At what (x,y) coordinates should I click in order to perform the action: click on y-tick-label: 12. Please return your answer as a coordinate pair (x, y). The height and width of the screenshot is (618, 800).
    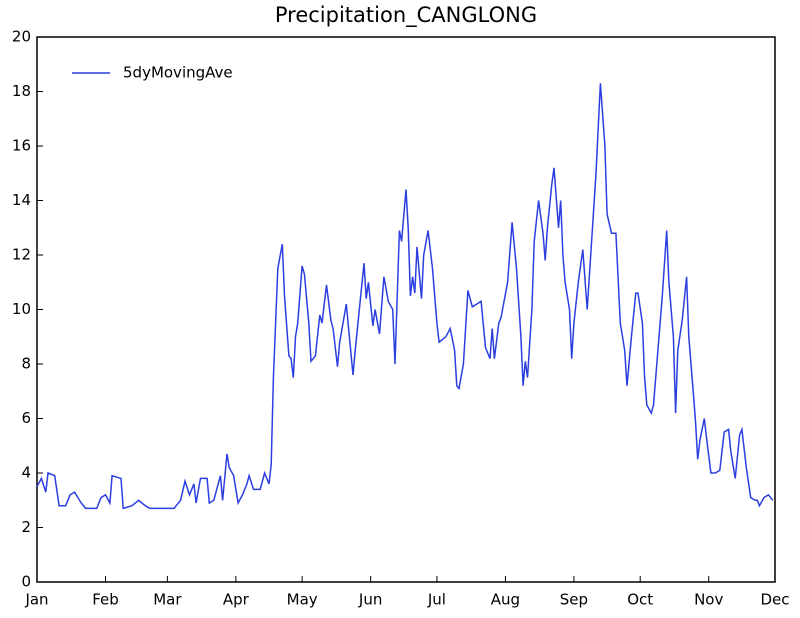
    Looking at the image, I should click on (21, 255).